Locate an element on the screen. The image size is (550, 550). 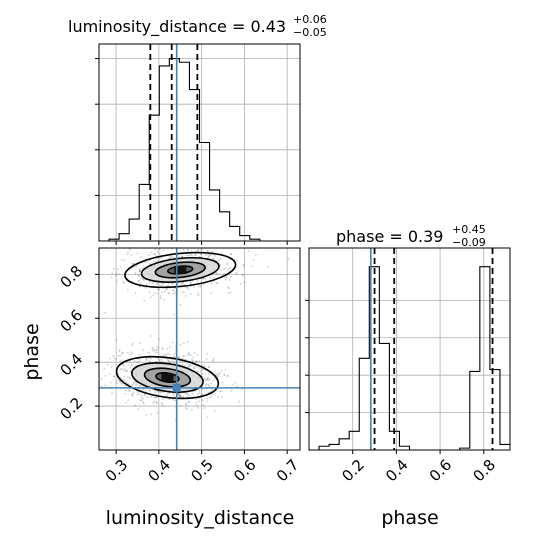
axes-frame is located at coordinates (409, 349).